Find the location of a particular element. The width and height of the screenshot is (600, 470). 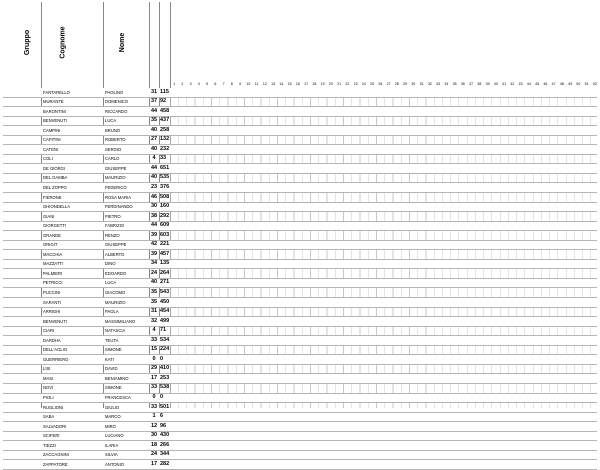

column-number: 4 is located at coordinates (198, 84).